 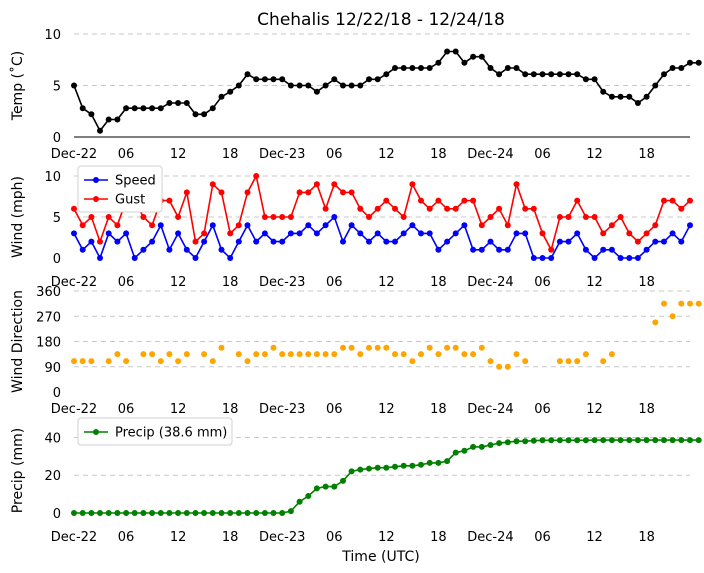 What do you see at coordinates (17, 86) in the screenshot?
I see `y-axis-label: Temp (˚C)` at bounding box center [17, 86].